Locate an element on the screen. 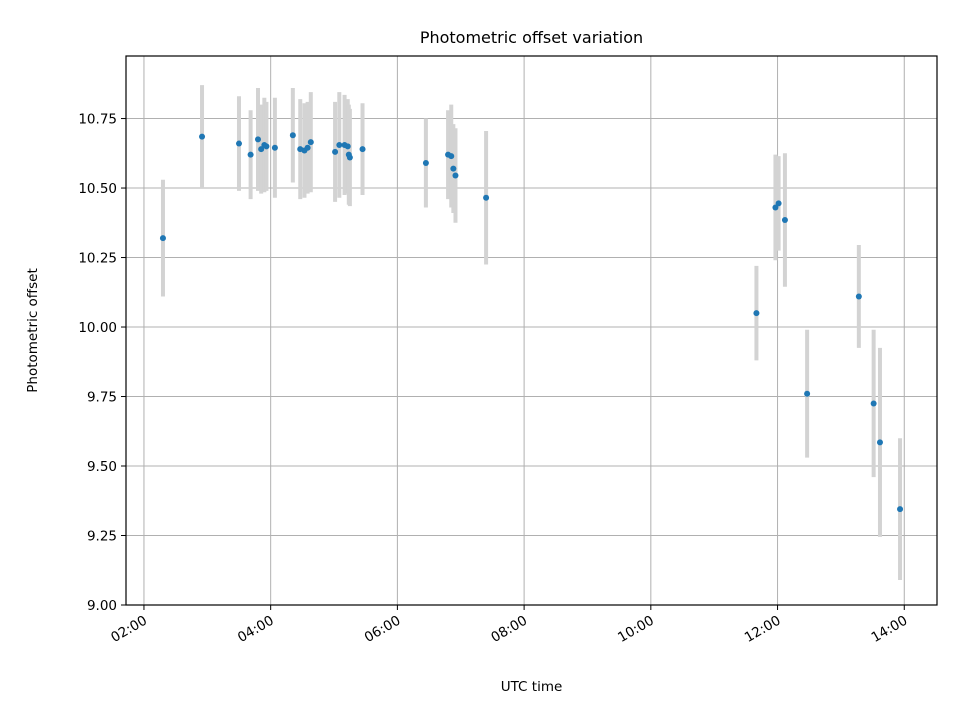 The image size is (960, 725). y-axis-label: Photometric offset is located at coordinates (33, 330).